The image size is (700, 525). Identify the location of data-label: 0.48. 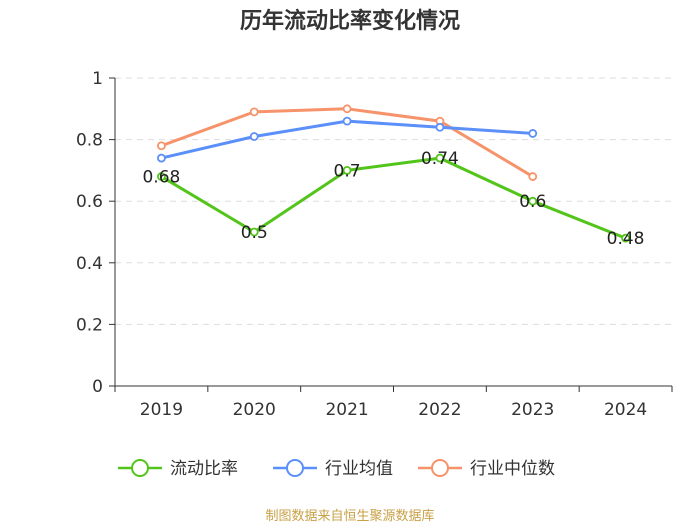
(626, 239).